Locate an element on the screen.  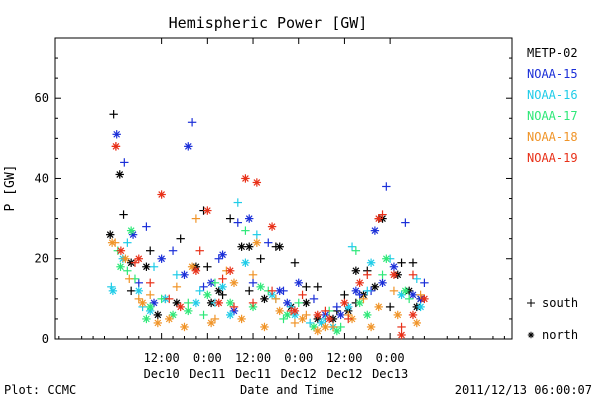
x-tick-time-label: 12:00 is located at coordinates (162, 358).